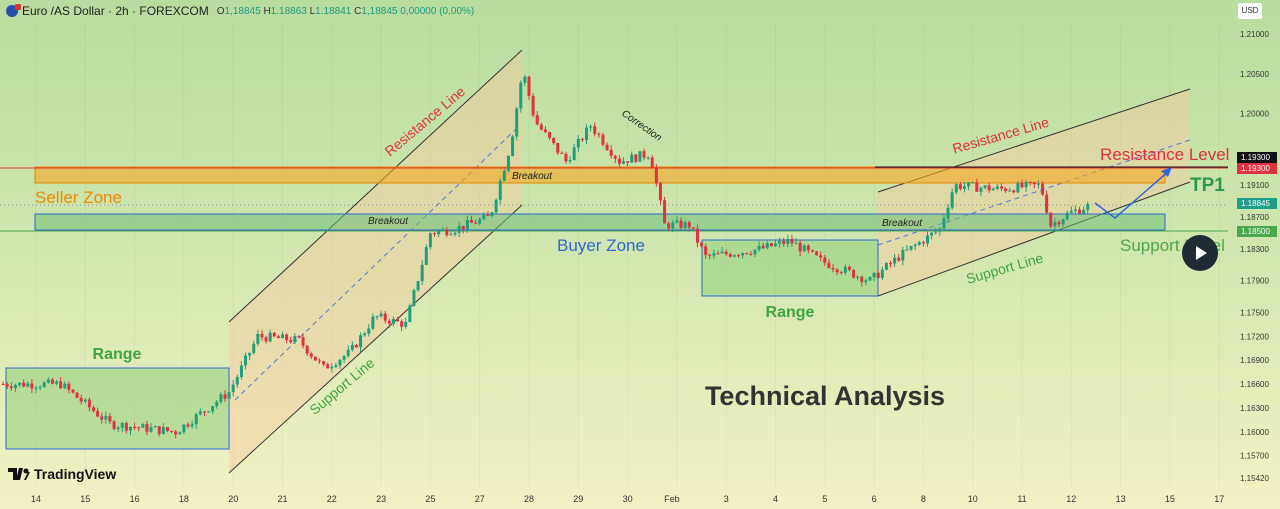  I want to click on currency-button: USD, so click(1250, 11).